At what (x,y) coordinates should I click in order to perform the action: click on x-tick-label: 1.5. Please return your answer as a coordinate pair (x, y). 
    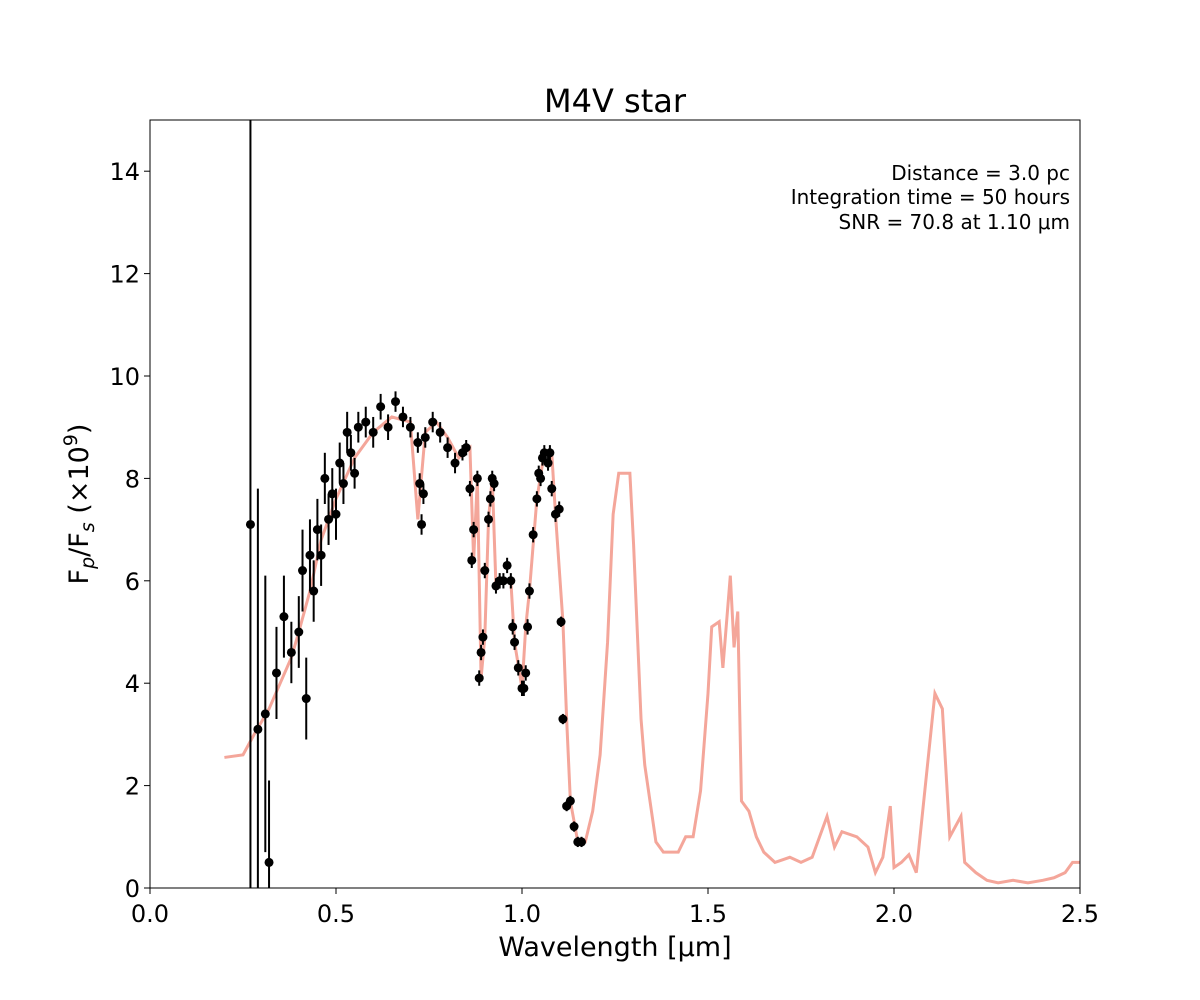
    Looking at the image, I should click on (708, 914).